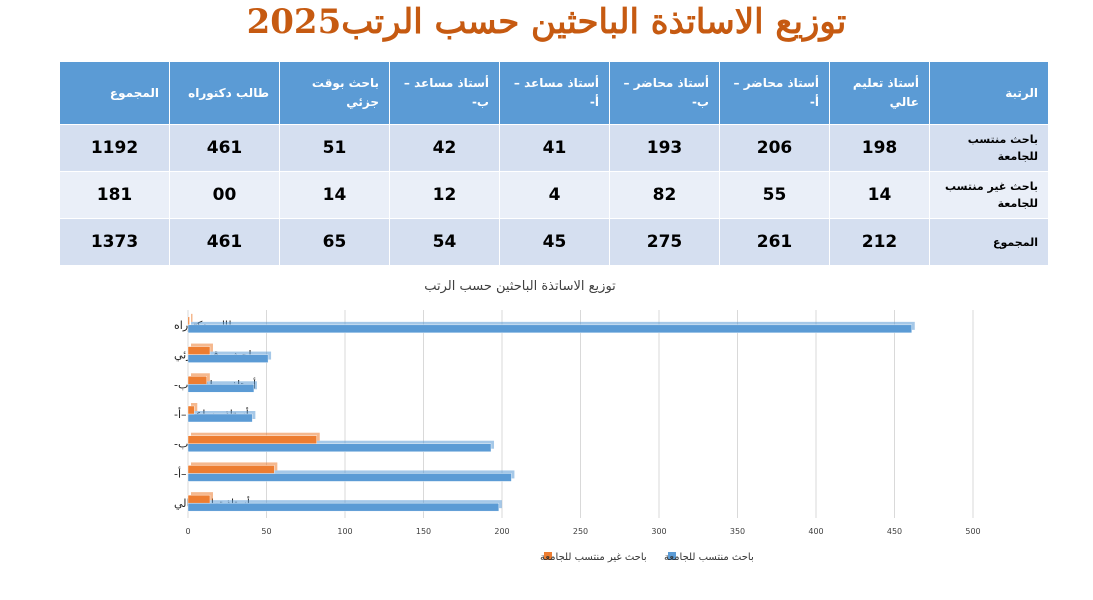 The image size is (1093, 600). What do you see at coordinates (664, 242) in the screenshot?
I see `table-cell: 275` at bounding box center [664, 242].